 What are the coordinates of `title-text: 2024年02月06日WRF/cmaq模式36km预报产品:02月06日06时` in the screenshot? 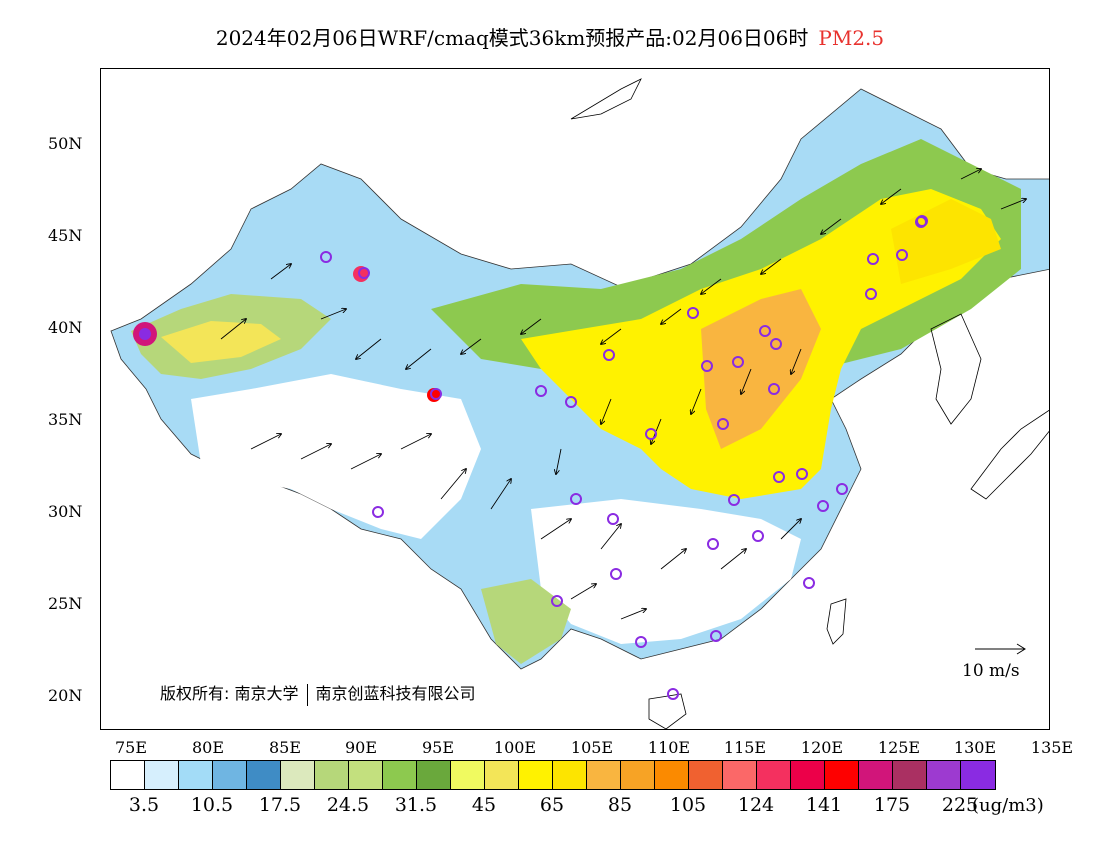 It's located at (512, 38).